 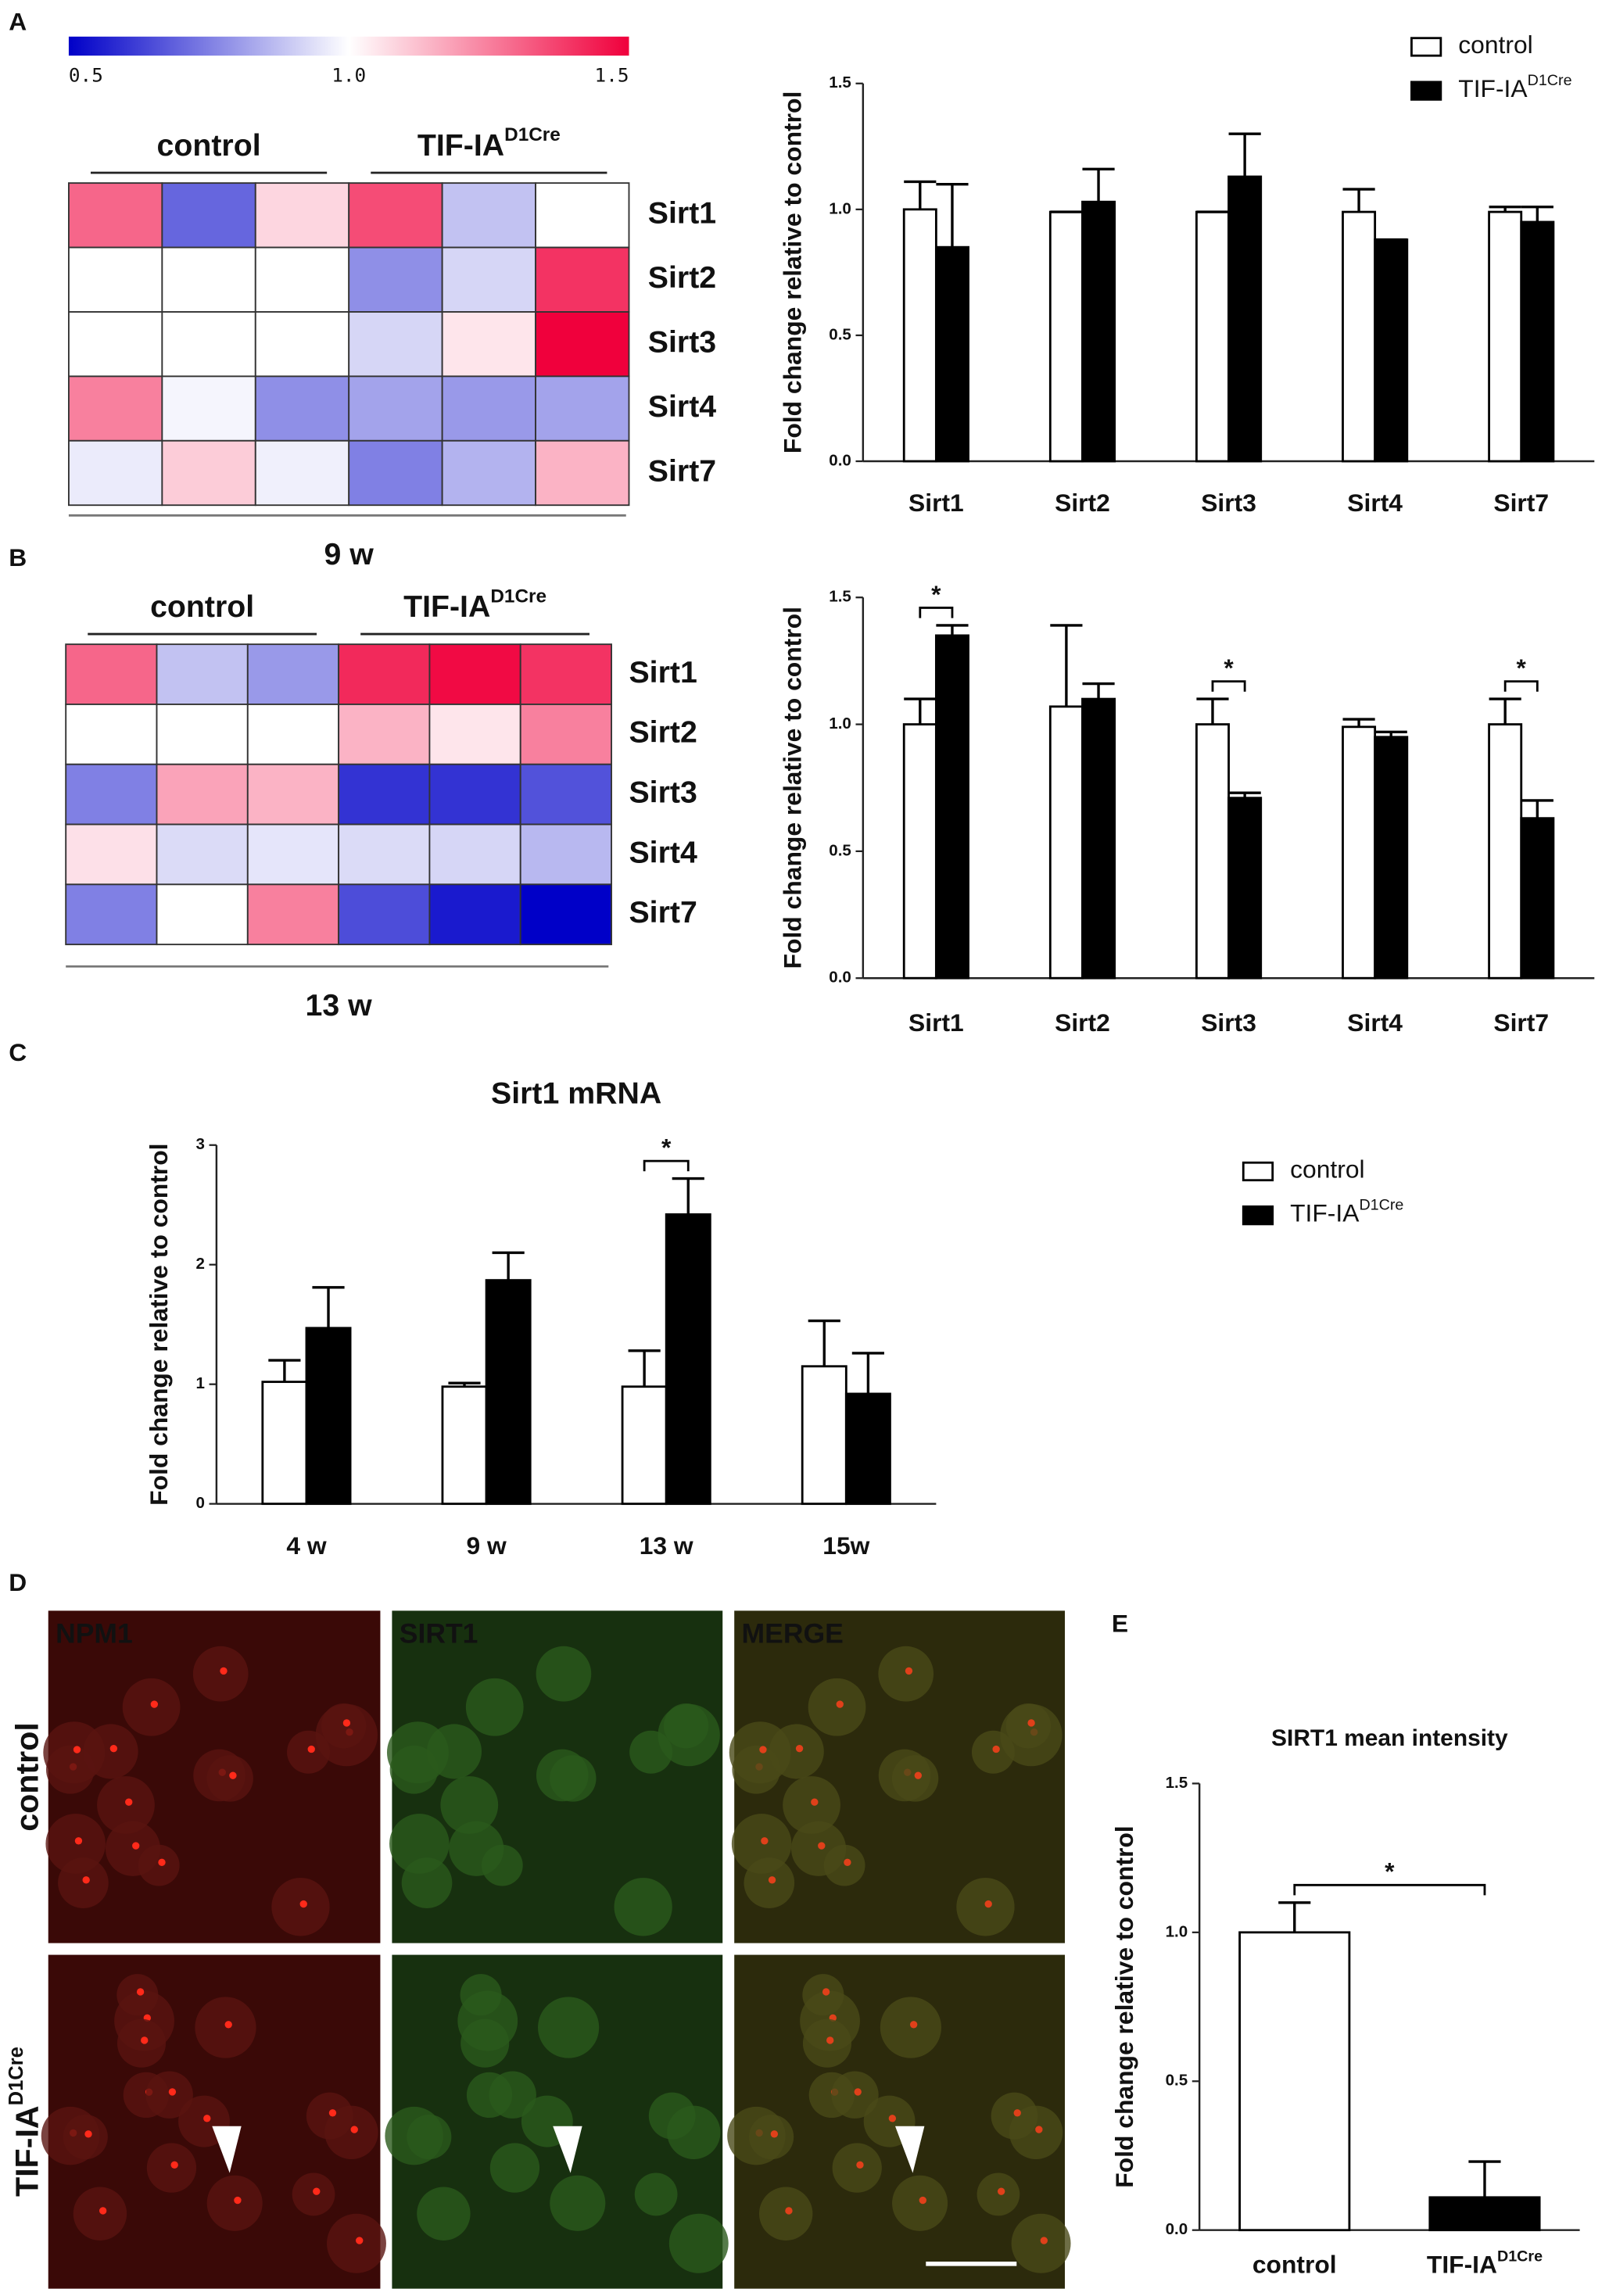 I want to click on group-label-base: control, so click(x=209, y=146).